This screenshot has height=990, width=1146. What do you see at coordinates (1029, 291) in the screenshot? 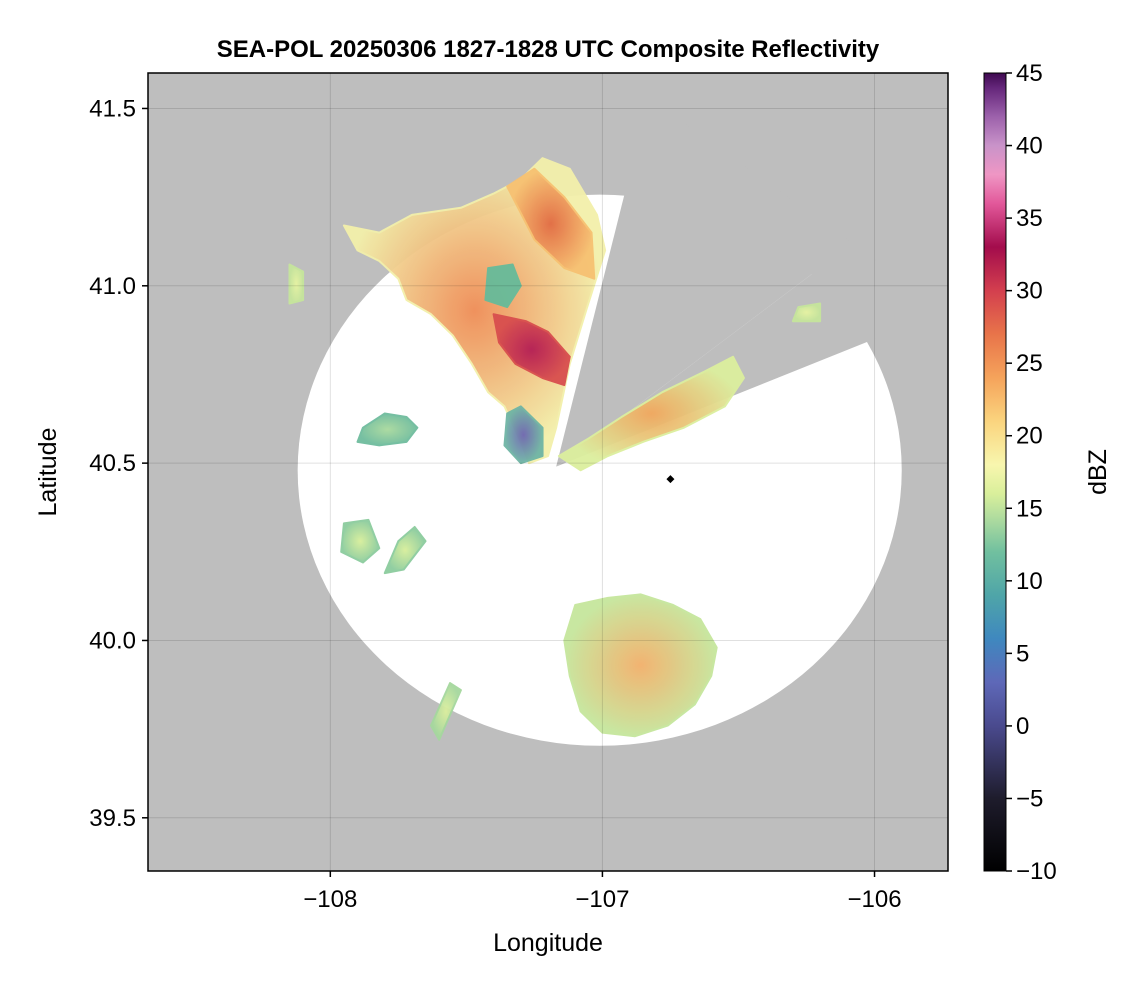
I see `colorbar-tick-label: 30` at bounding box center [1029, 291].